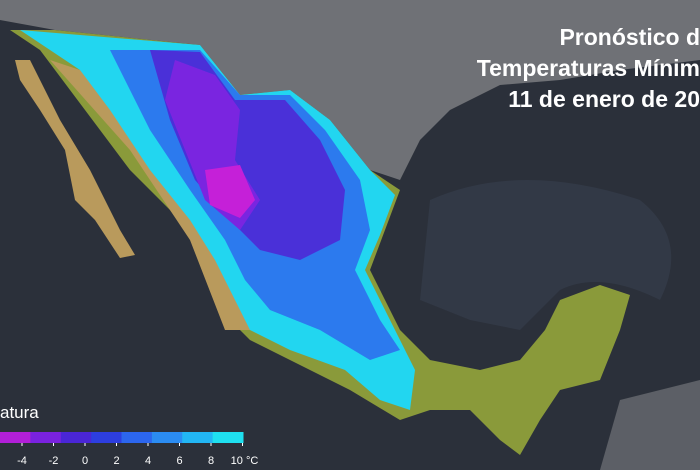  What do you see at coordinates (629, 37) in the screenshot?
I see `title-line: Pronóstico d` at bounding box center [629, 37].